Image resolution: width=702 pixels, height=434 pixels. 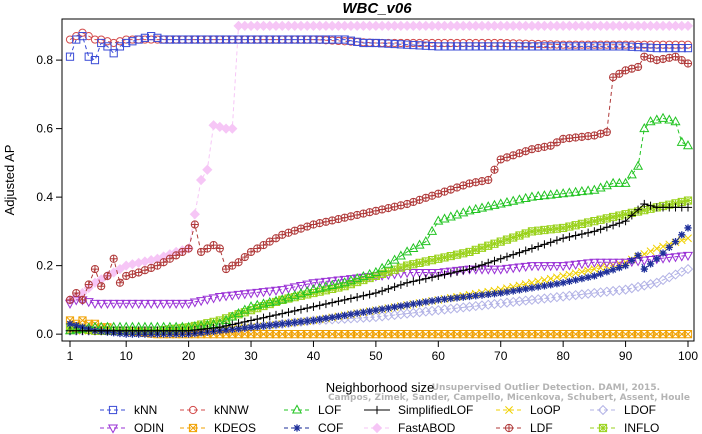 I want to click on legend-label: FastABOD, so click(x=427, y=427).